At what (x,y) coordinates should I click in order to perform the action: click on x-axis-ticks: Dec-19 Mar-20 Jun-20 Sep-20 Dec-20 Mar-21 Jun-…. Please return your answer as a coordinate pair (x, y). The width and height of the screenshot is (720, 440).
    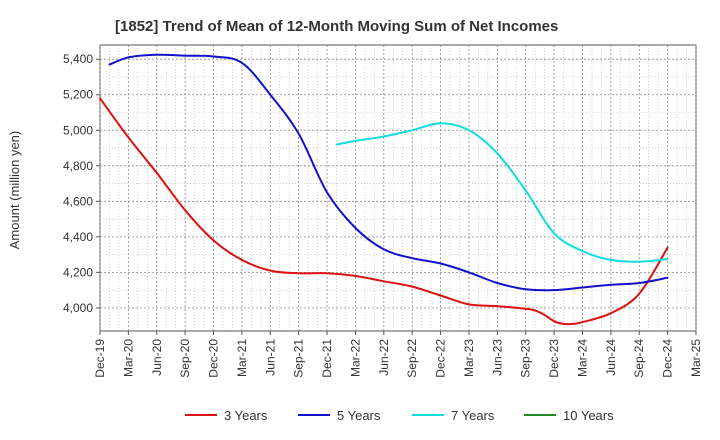
    Looking at the image, I should click on (398, 354).